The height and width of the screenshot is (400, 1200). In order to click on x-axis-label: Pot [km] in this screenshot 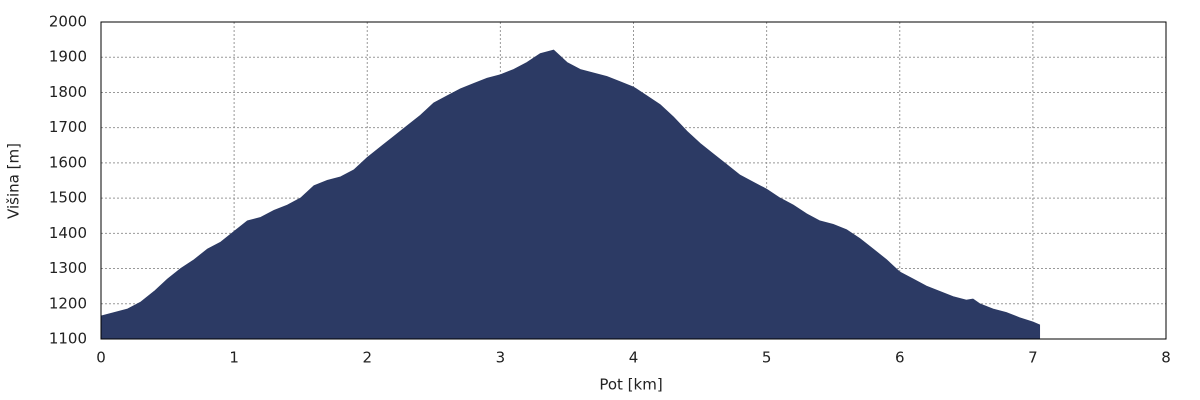, I will do `click(630, 385)`.